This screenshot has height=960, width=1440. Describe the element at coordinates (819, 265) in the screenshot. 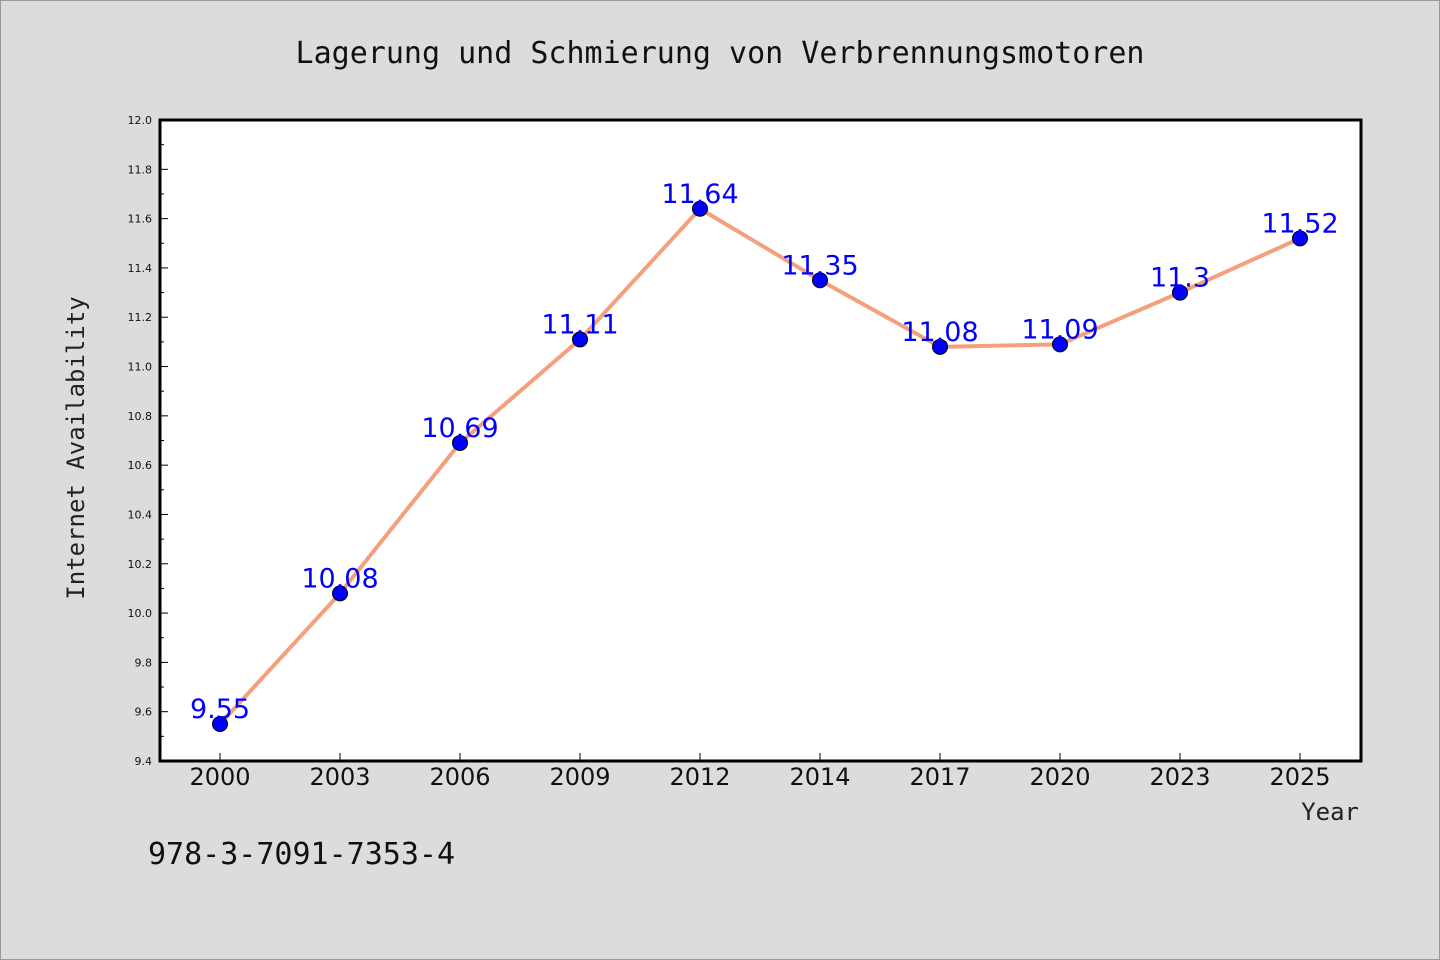

I see `data-label: 11.35` at that location.